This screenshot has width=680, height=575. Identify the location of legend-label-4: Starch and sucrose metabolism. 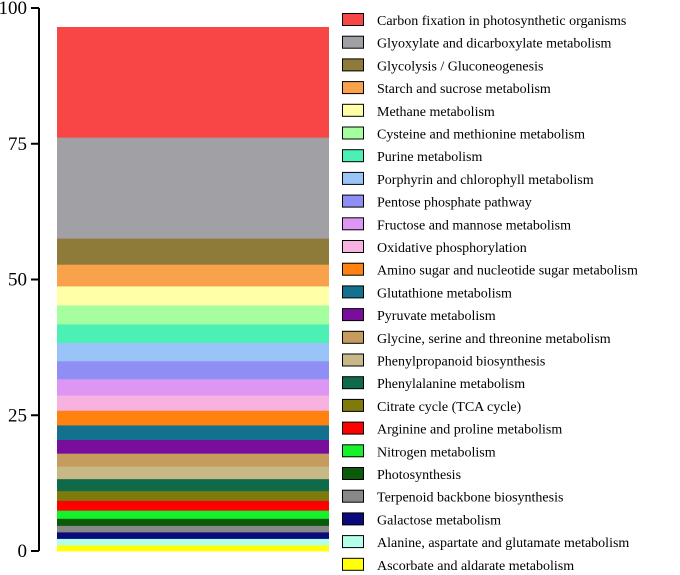
(464, 89).